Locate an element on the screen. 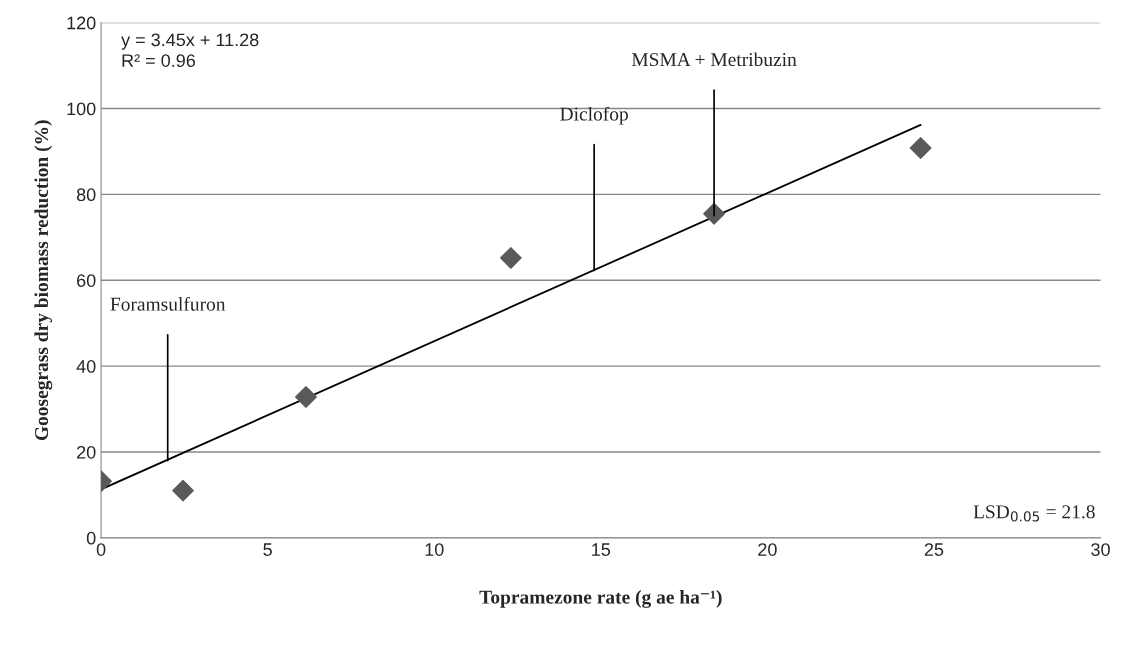 The width and height of the screenshot is (1123, 648). y-tick-label: 20 is located at coordinates (86, 452).